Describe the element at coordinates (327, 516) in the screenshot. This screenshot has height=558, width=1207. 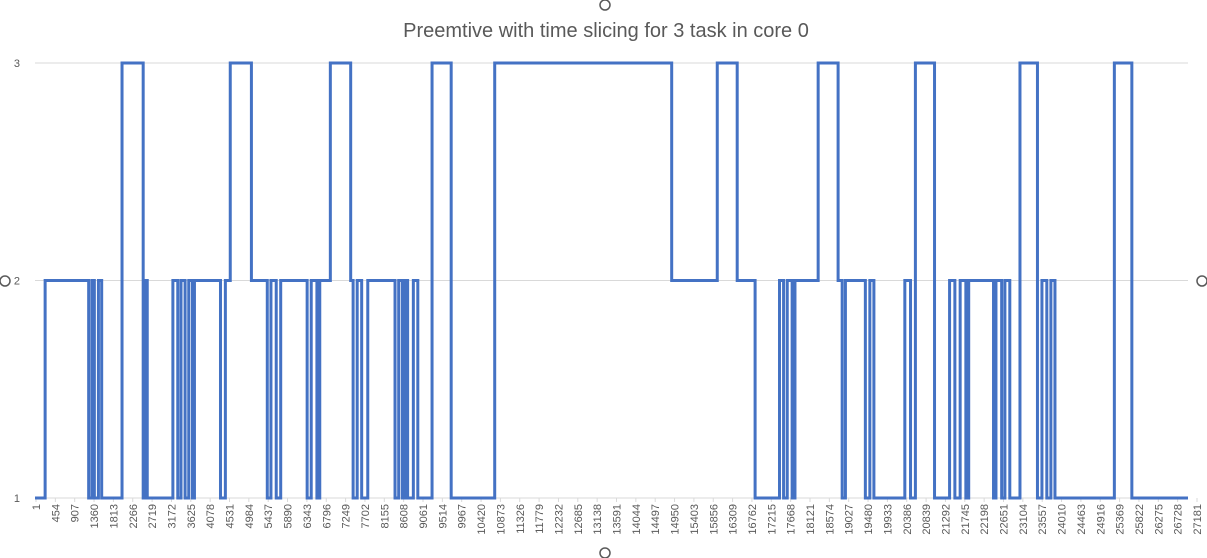
I see `x-tick-label: 6796` at that location.